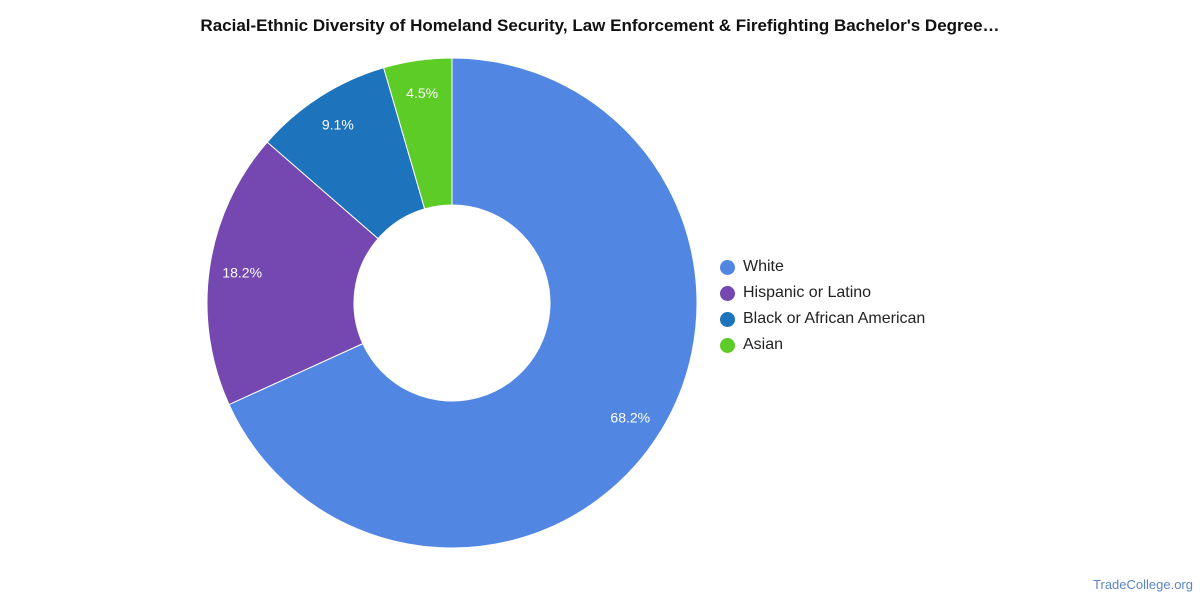 The height and width of the screenshot is (600, 1200). What do you see at coordinates (763, 266) in the screenshot?
I see `legend-label: White` at bounding box center [763, 266].